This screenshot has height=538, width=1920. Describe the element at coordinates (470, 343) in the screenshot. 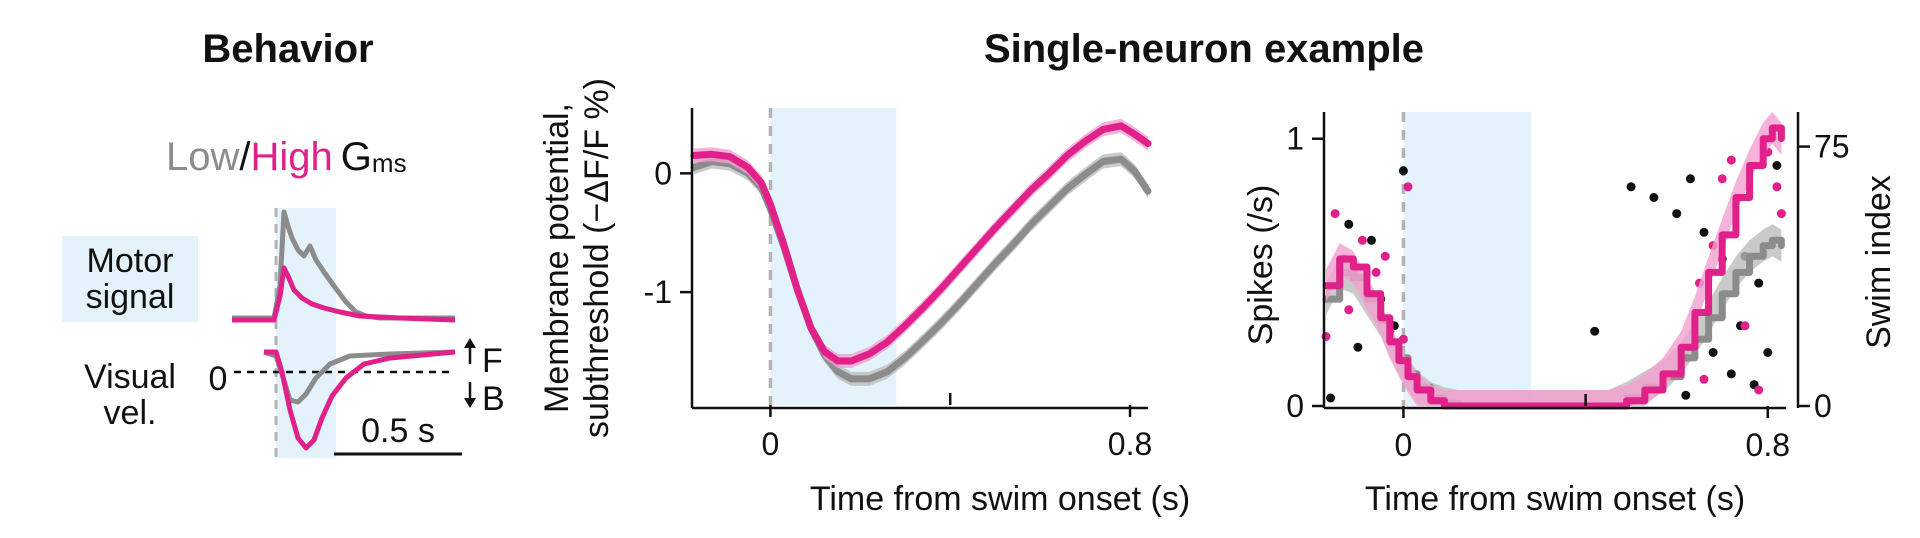

I see `forward-arrowhead` at that location.